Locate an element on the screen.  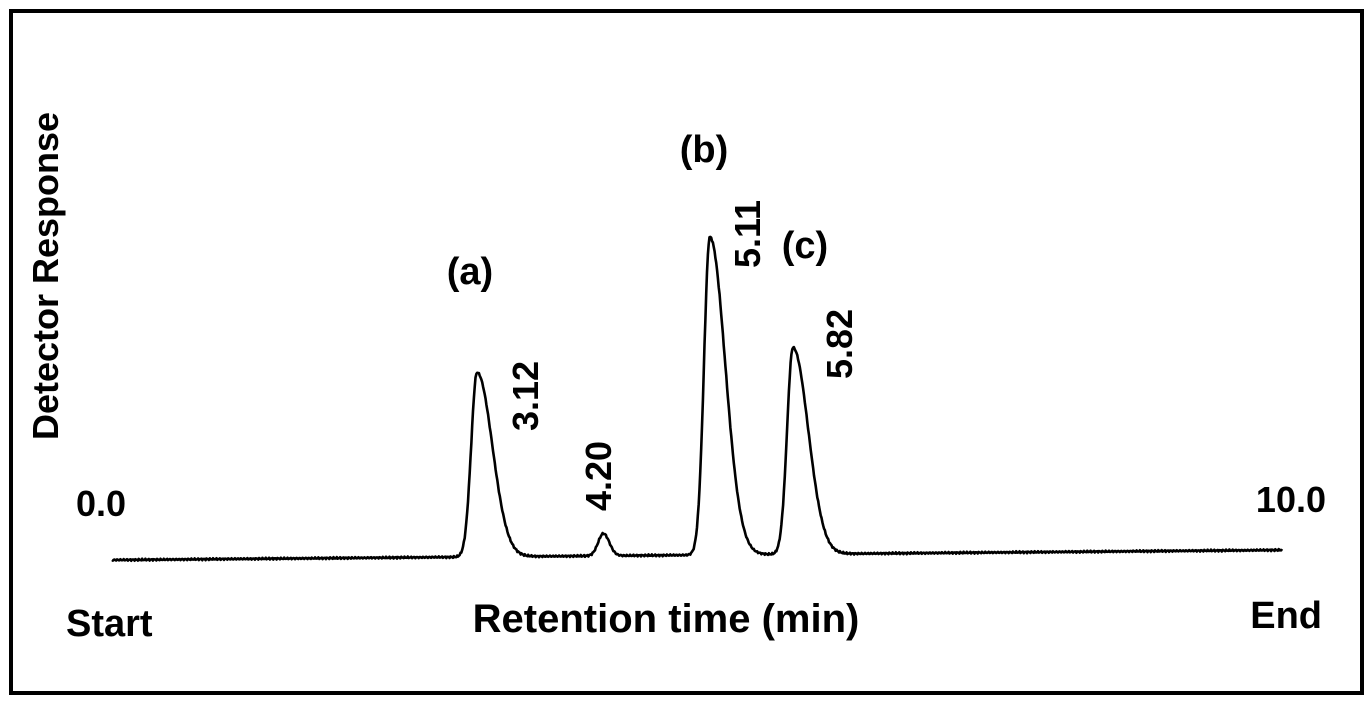
peak-b-label: (b) is located at coordinates (704, 150).